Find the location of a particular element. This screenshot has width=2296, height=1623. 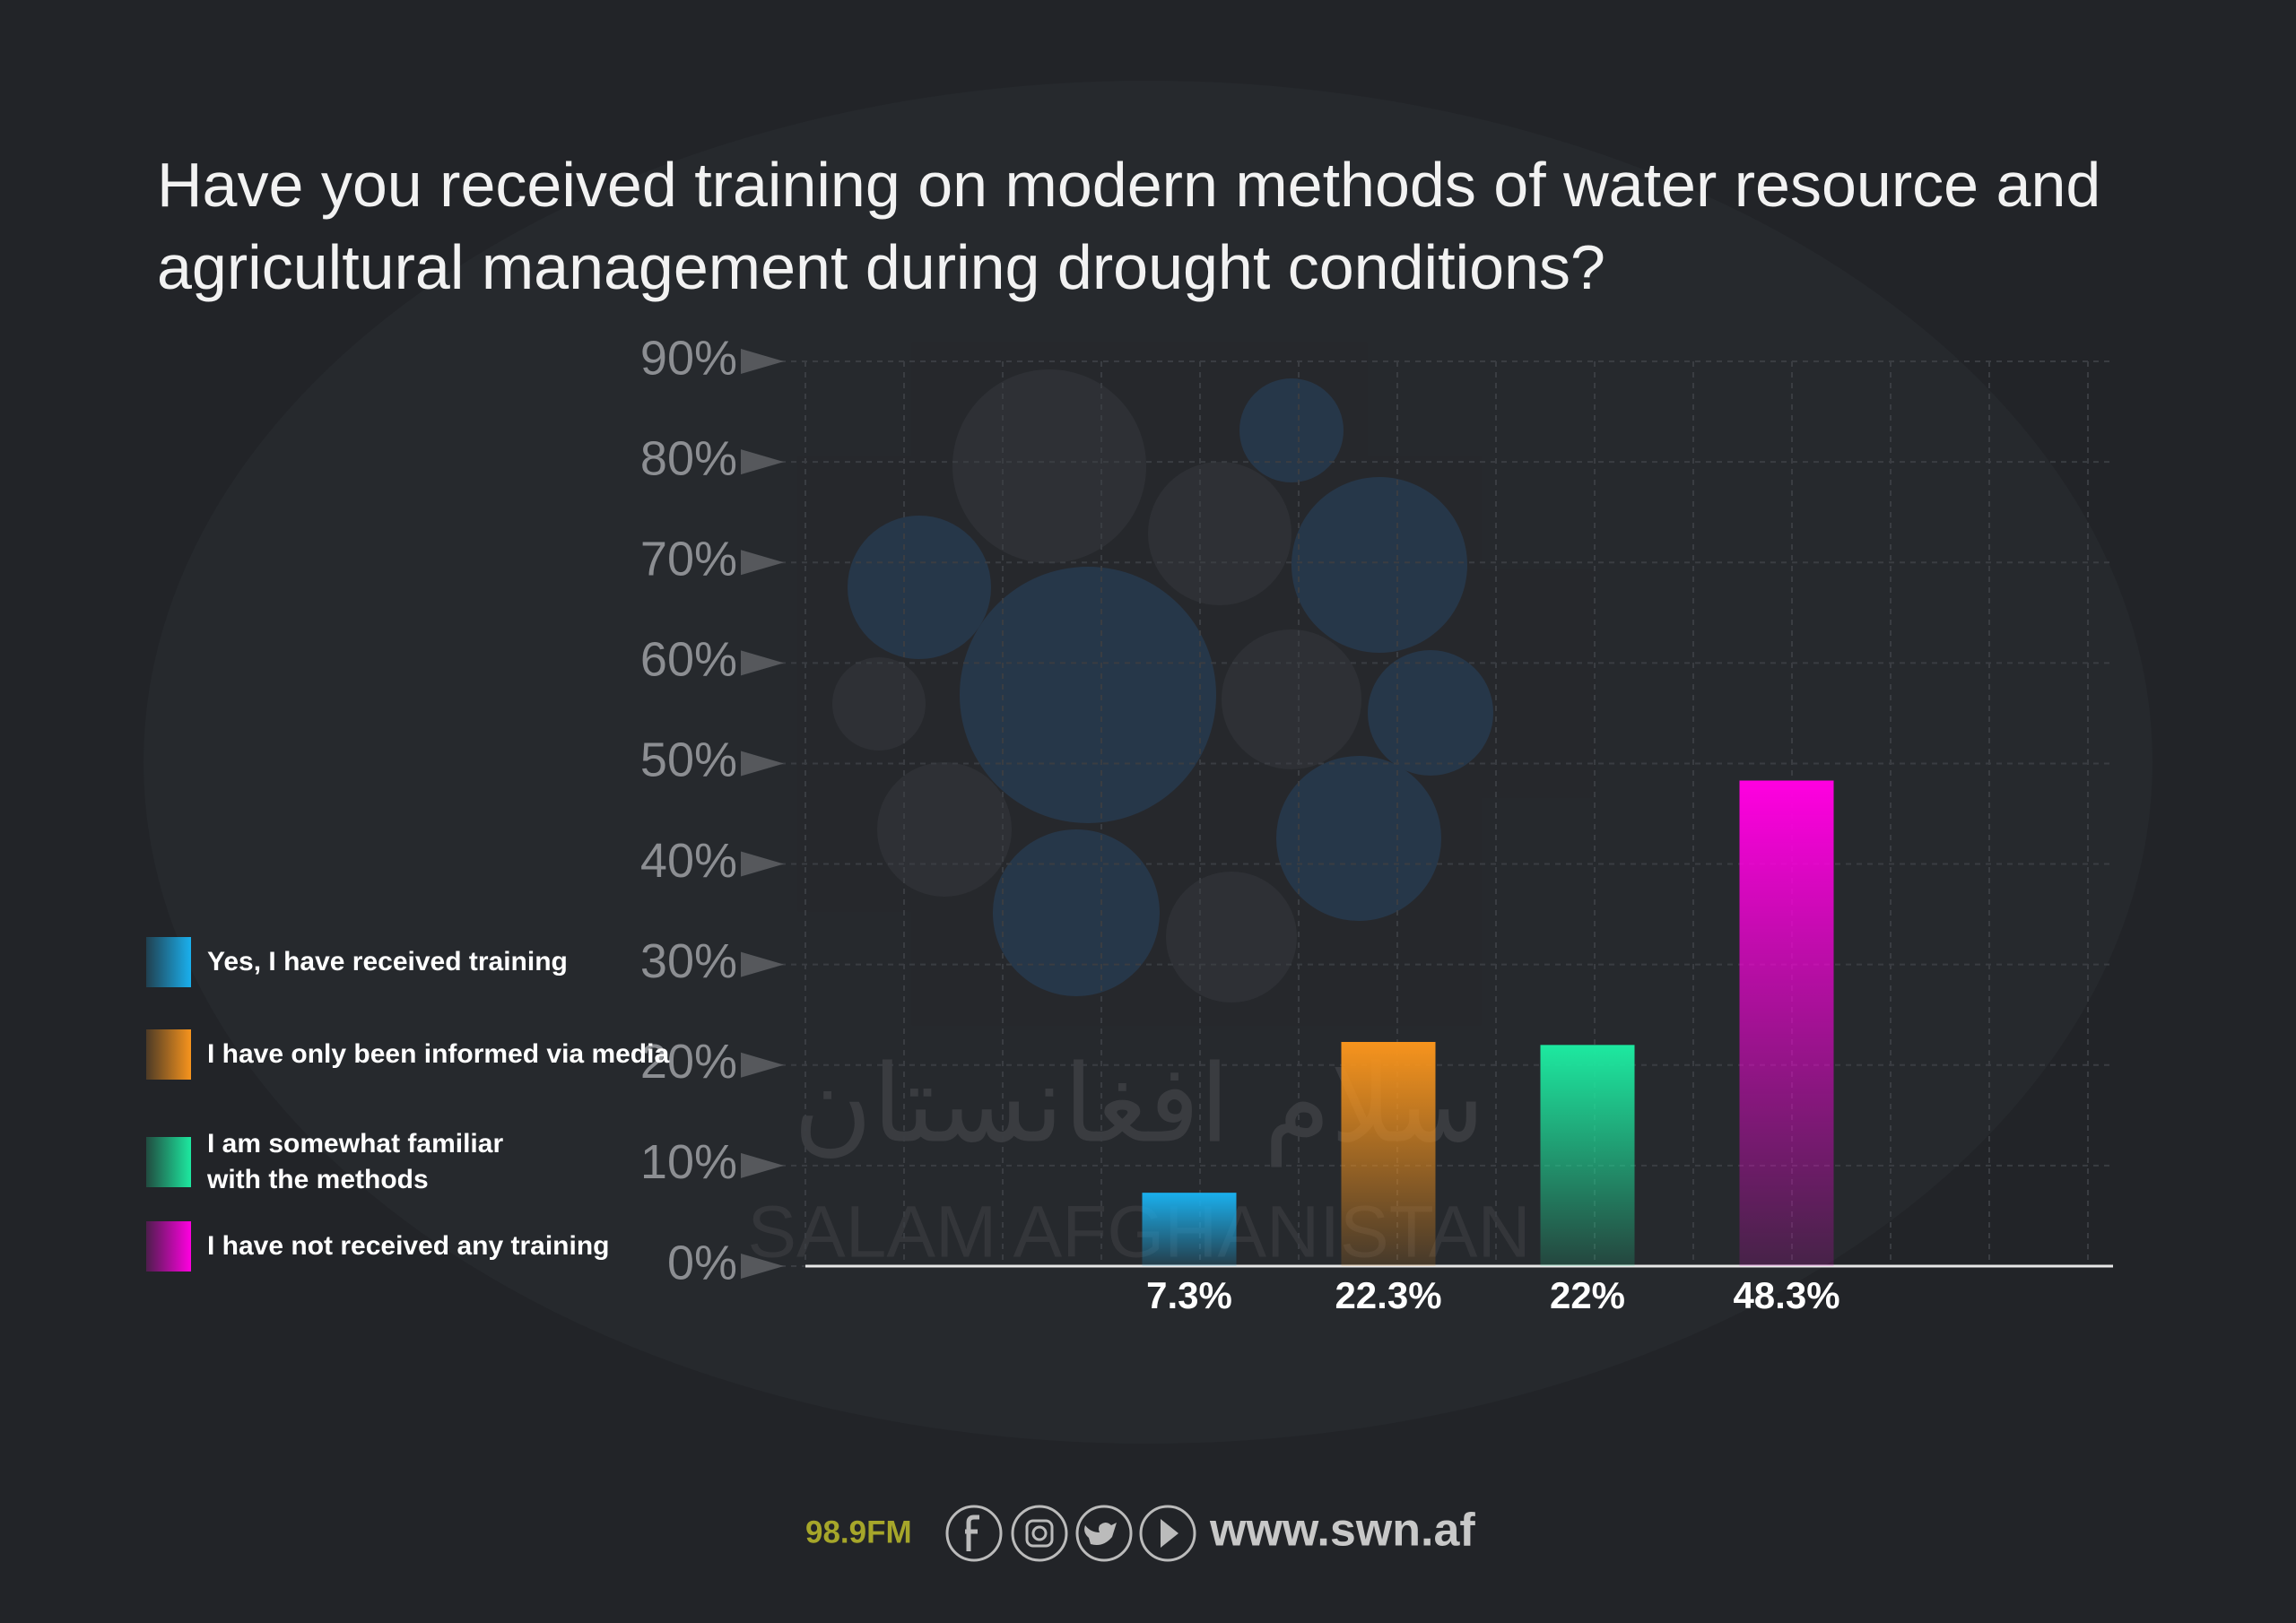

legend-item: I have only been informed via media is located at coordinates (407, 1054).